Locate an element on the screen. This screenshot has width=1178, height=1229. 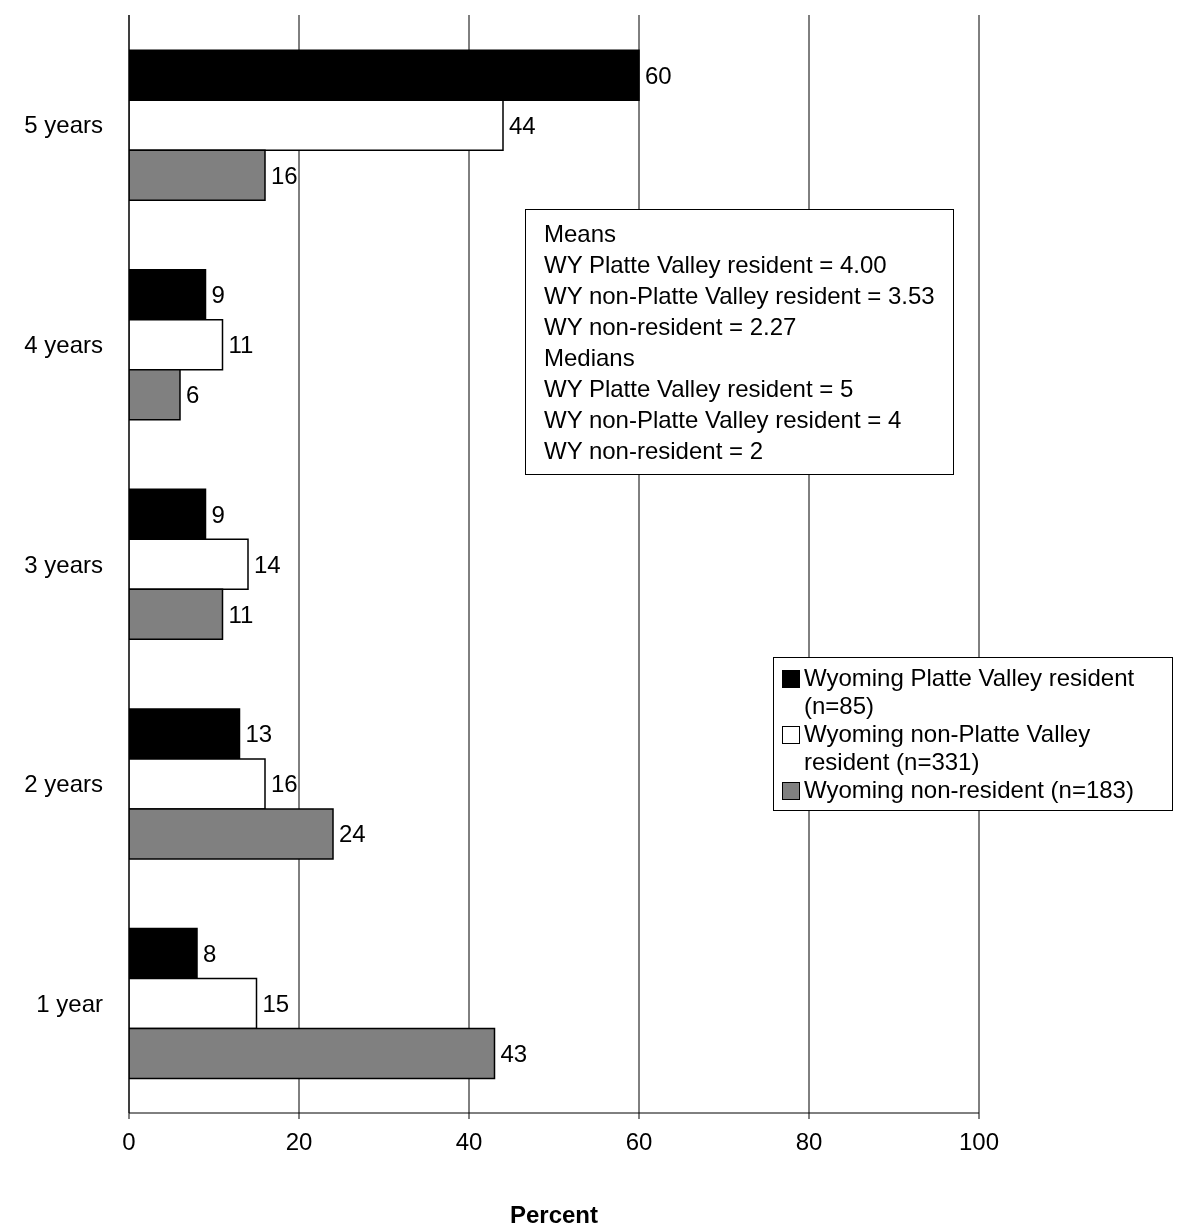
annotation: Medians is located at coordinates (590, 358).